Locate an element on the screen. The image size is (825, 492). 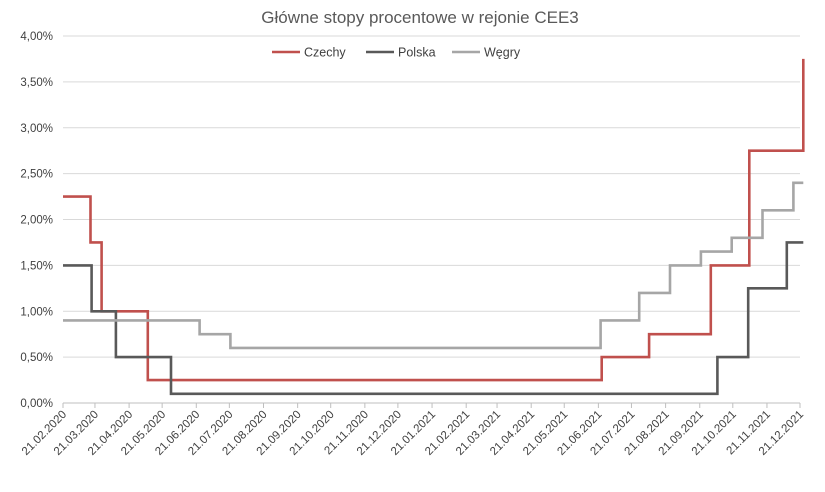
y-tick-label: 2,50% is located at coordinates (36, 175).